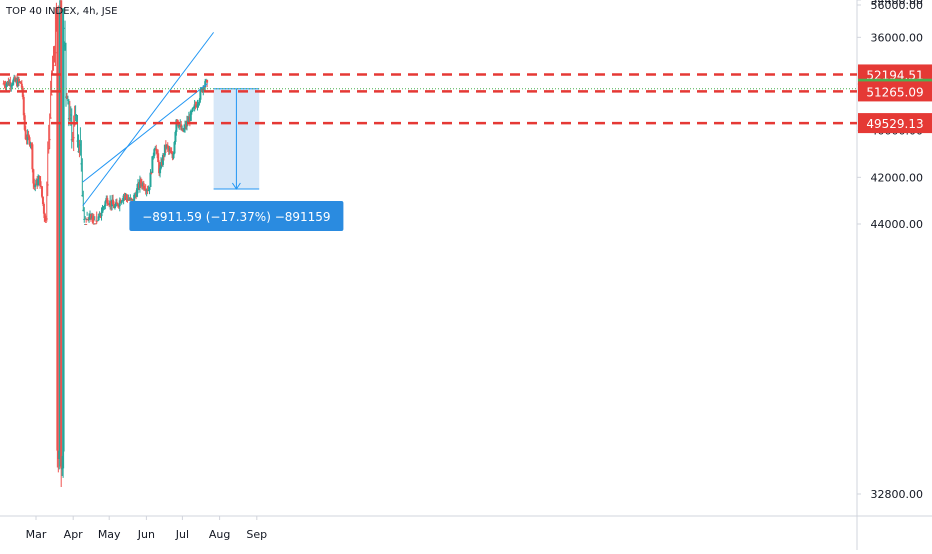  I want to click on price-label-text: 51265.09, so click(894, 92).